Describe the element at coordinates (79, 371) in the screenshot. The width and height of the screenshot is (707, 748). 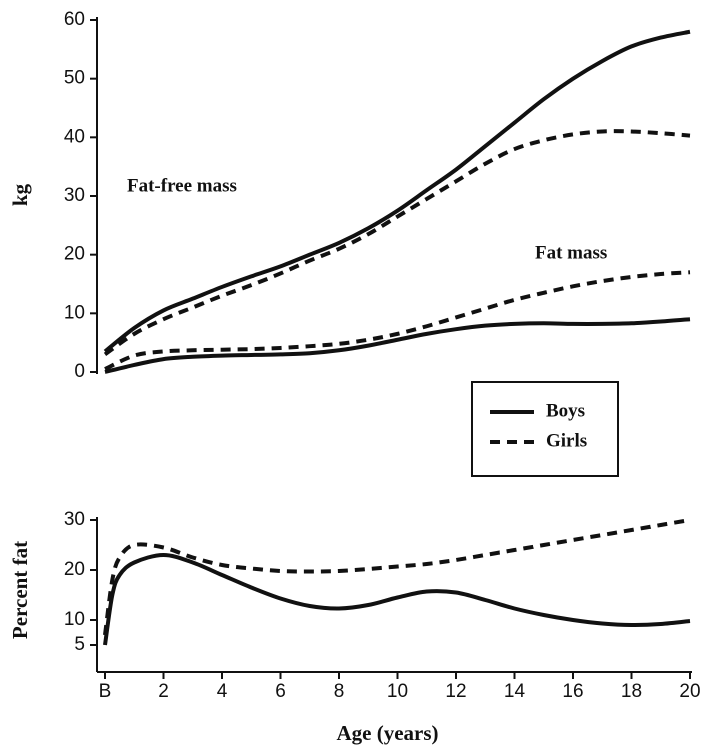
I see `y-tick-label: 0` at that location.